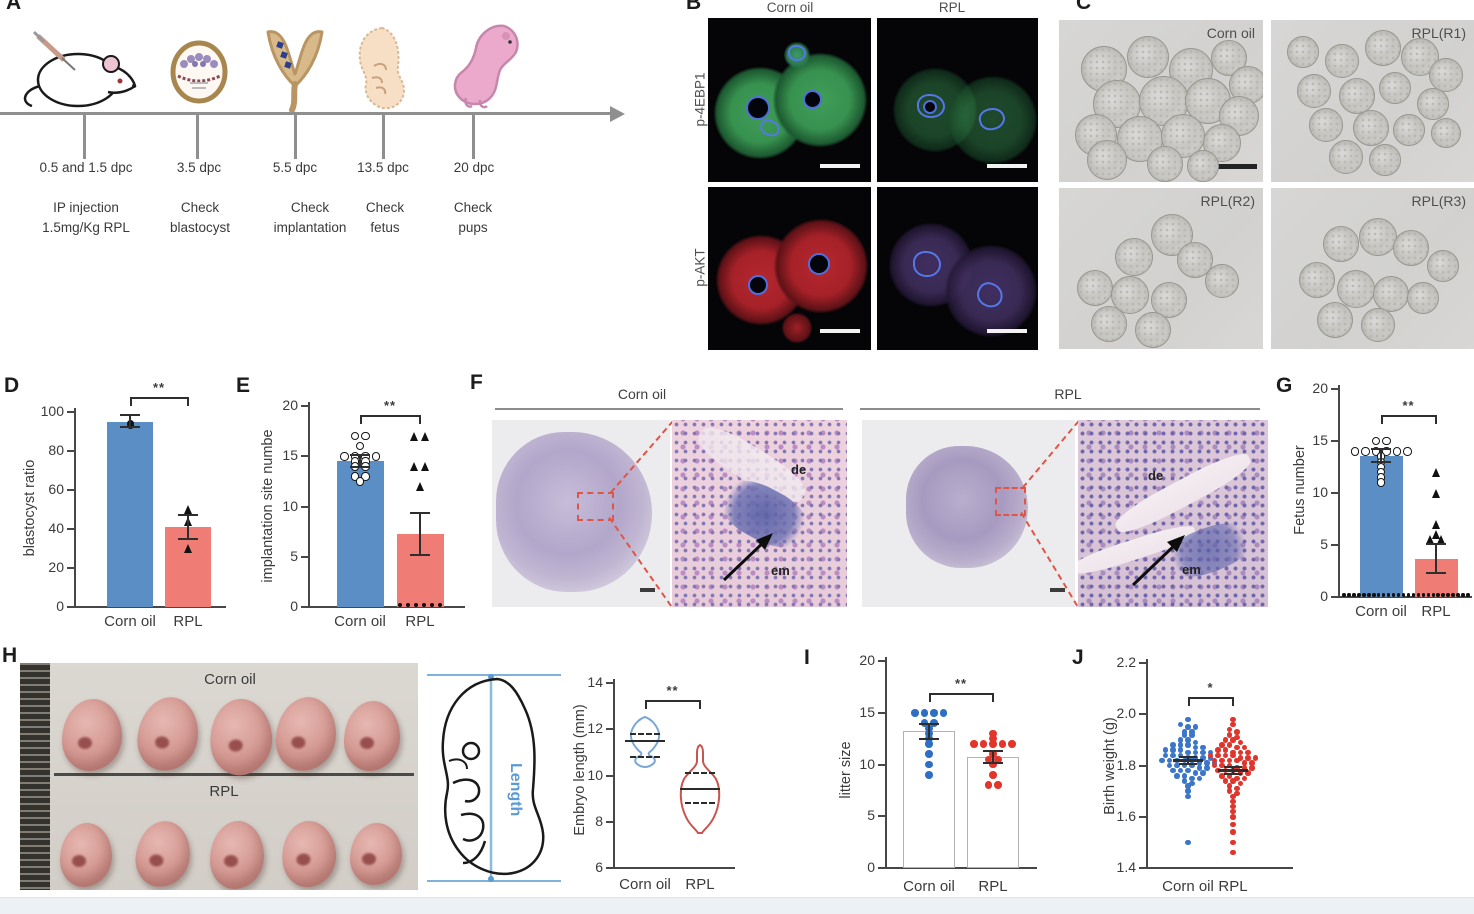 The width and height of the screenshot is (1474, 914). I want to click on tile-label: RPL(R3), so click(1438, 201).